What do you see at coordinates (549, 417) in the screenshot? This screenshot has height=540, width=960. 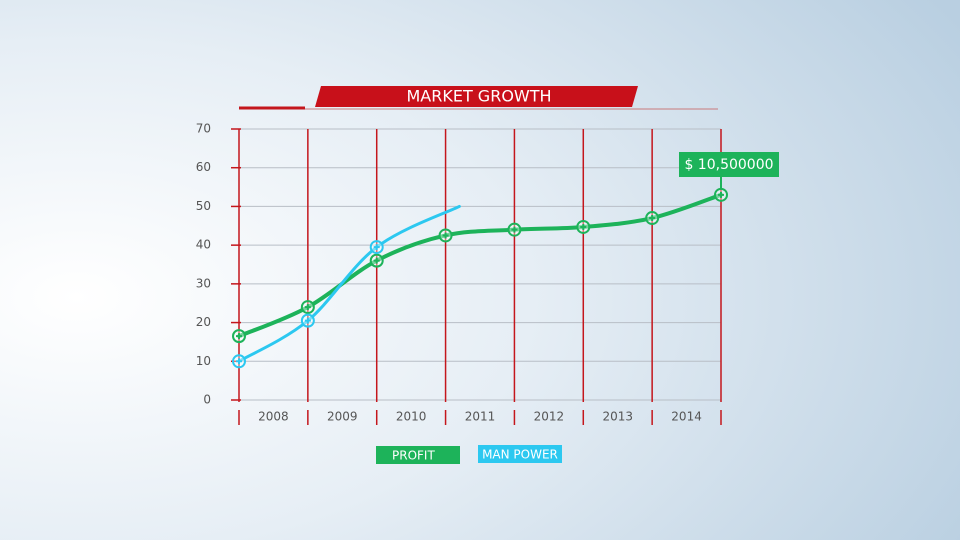 I see `x-tick-label: 2012` at bounding box center [549, 417].